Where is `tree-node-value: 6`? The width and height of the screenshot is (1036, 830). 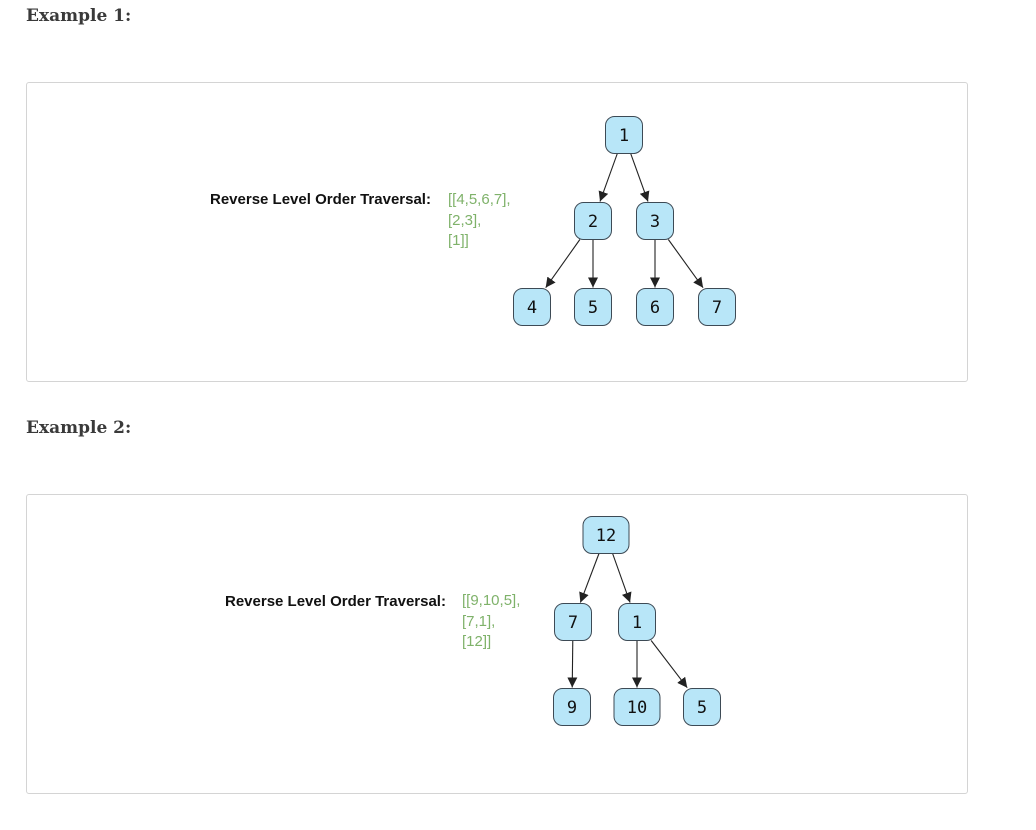 tree-node-value: 6 is located at coordinates (655, 308).